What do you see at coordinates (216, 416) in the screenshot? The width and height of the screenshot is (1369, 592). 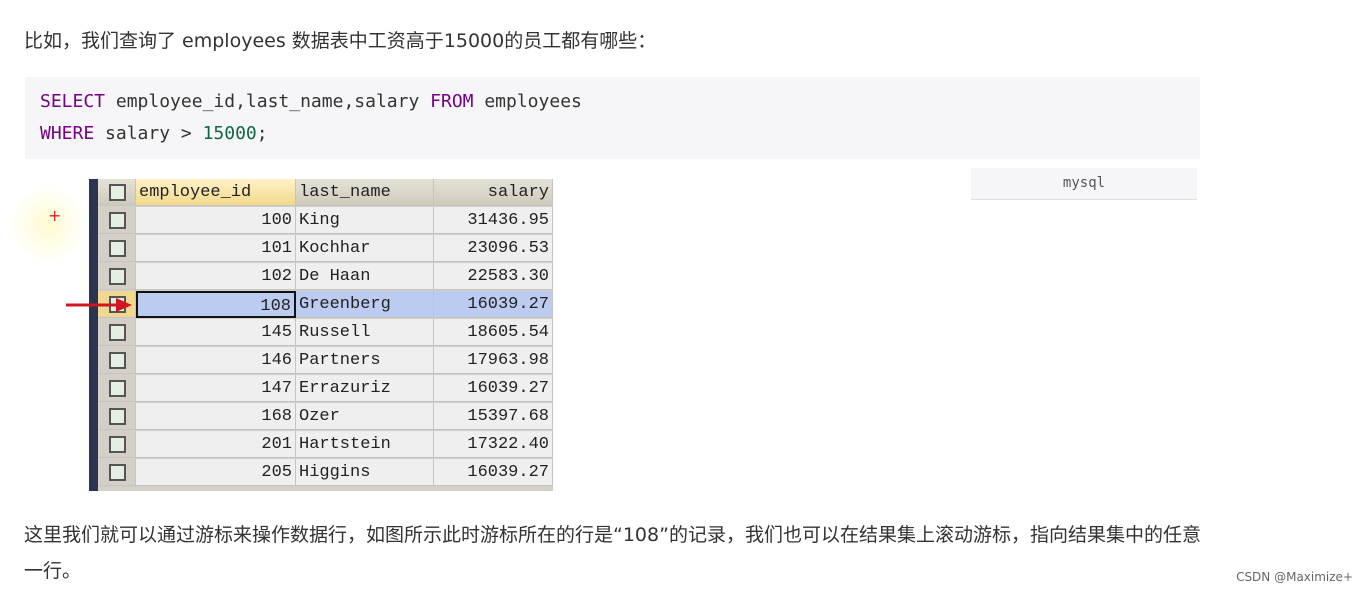 I see `cell: 168` at bounding box center [216, 416].